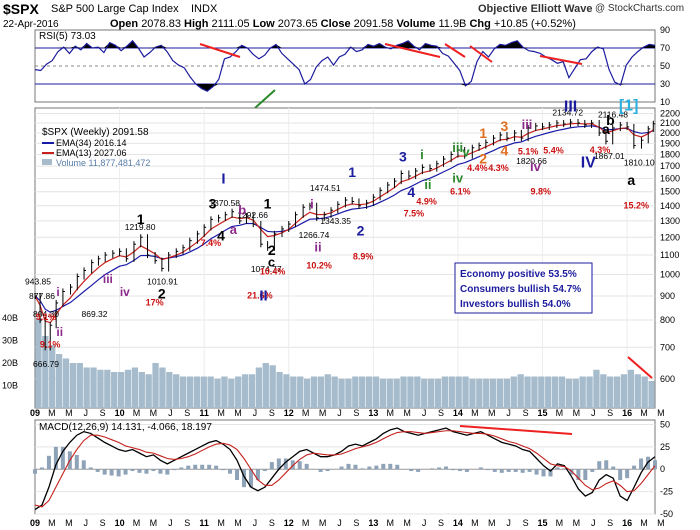 Image resolution: width=700 pixels, height=530 pixels. Describe the element at coordinates (670, 166) in the screenshot. I see `price-tick-1700: 1700` at that location.